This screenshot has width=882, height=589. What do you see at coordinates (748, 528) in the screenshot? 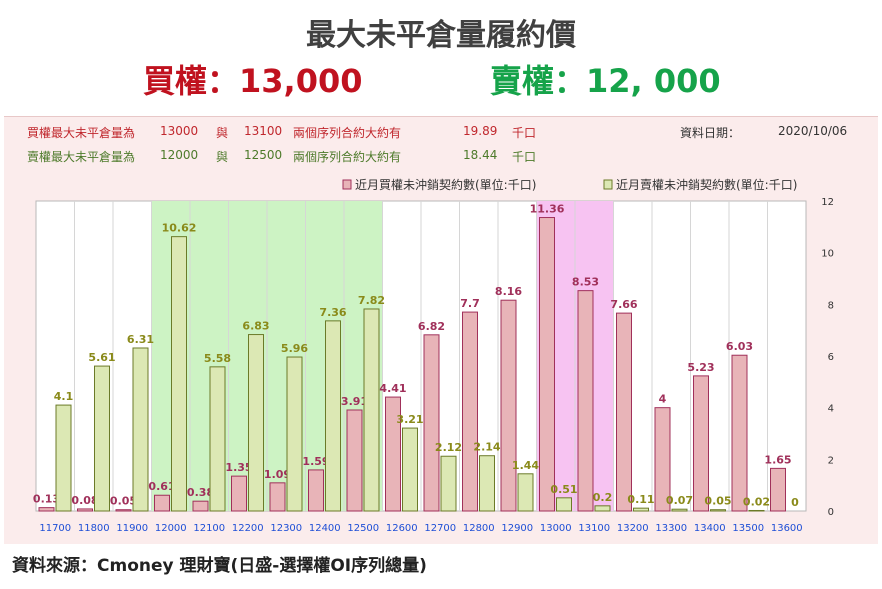
I see `x-tick-label-13500: 13500` at bounding box center [748, 528].